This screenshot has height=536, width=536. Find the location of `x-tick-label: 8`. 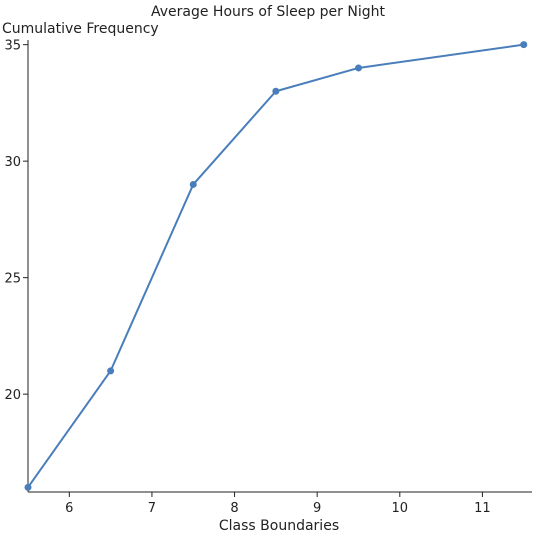

x-tick-label: 8 is located at coordinates (234, 508).